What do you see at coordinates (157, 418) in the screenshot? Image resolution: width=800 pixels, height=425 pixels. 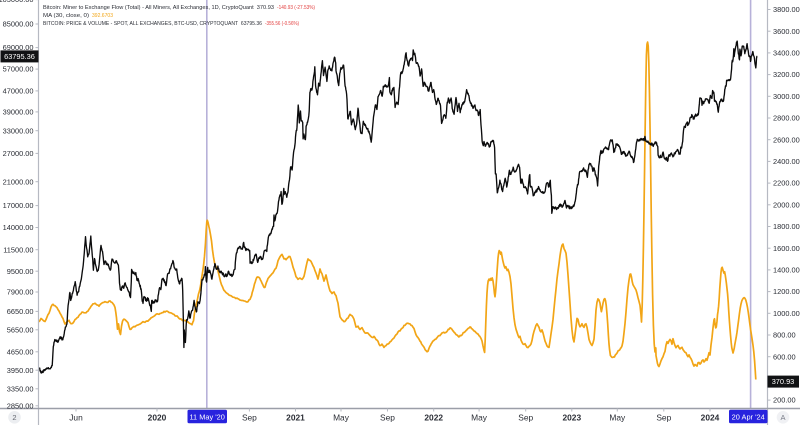 I see `svg-text: 2020` at bounding box center [157, 418].